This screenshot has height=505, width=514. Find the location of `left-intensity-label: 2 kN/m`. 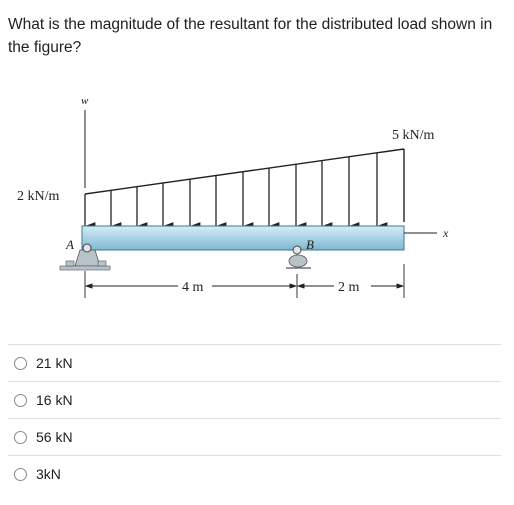

left-intensity-label: 2 kN/m is located at coordinates (38, 196).